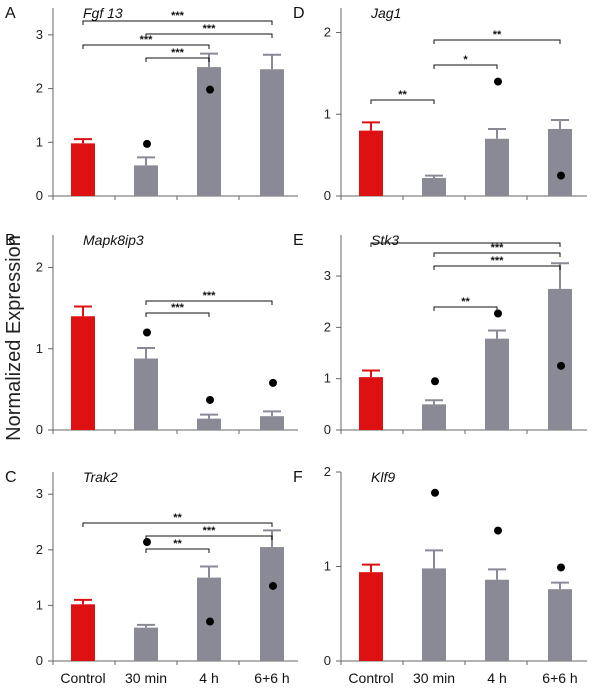 The image size is (600, 688). I want to click on significance-label: *, so click(465, 60).